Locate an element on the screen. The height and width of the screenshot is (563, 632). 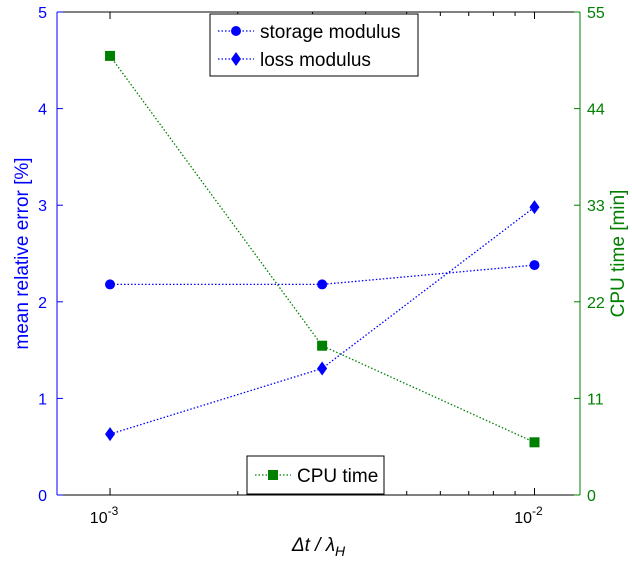
x-axis-title-subscript: H is located at coordinates (340, 550).